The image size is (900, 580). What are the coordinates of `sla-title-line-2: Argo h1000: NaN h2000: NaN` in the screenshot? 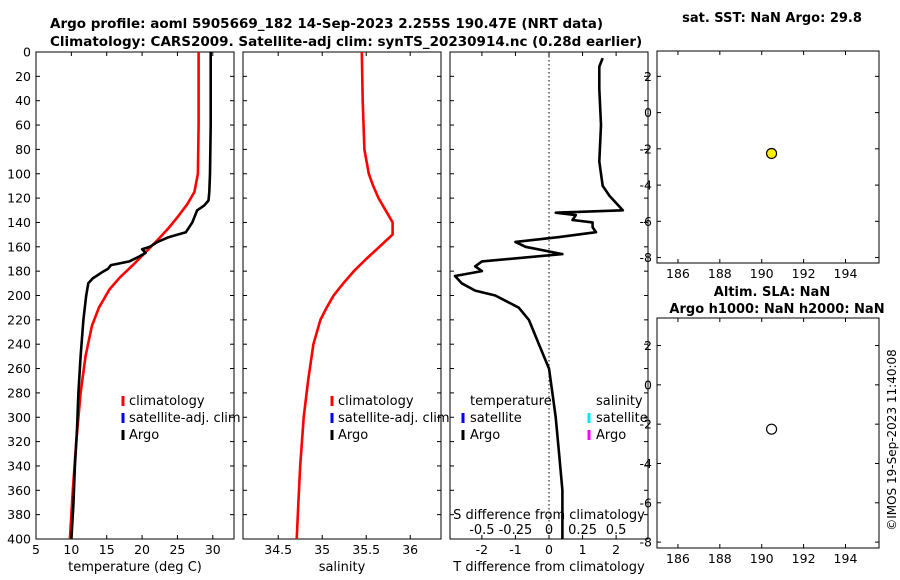 It's located at (776, 309).